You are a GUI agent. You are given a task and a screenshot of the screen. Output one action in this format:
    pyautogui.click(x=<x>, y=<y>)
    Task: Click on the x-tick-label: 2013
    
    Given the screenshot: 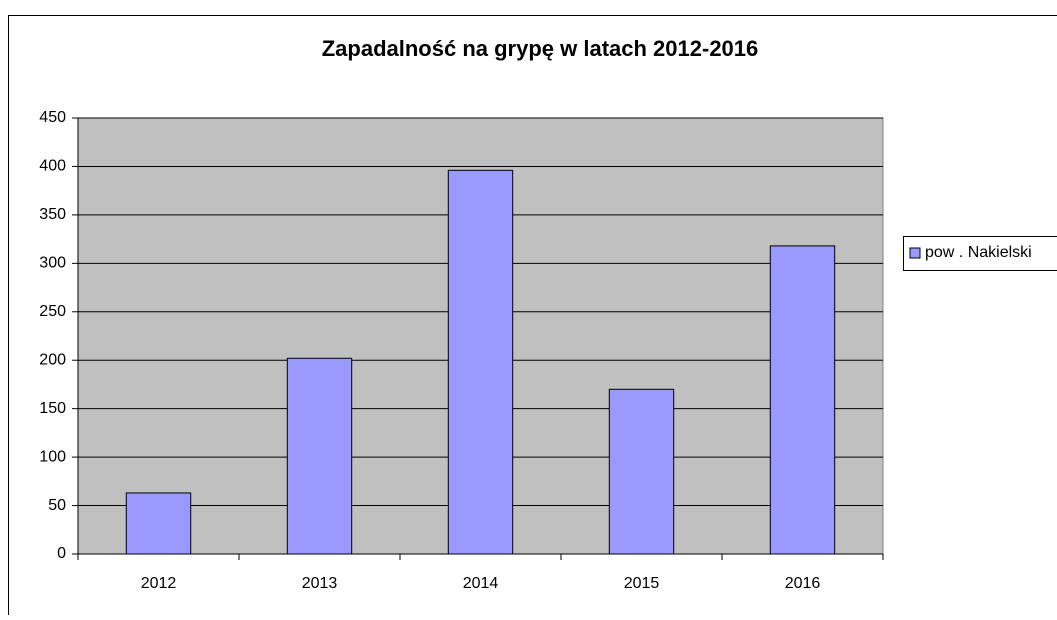 What is the action you would take?
    pyautogui.click(x=320, y=583)
    